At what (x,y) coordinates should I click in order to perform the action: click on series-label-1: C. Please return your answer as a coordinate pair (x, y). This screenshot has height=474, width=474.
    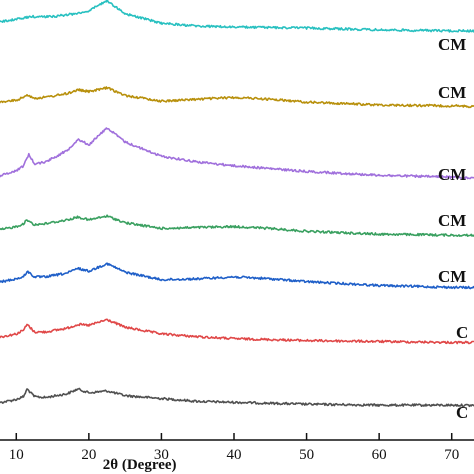
    Looking at the image, I should click on (462, 412).